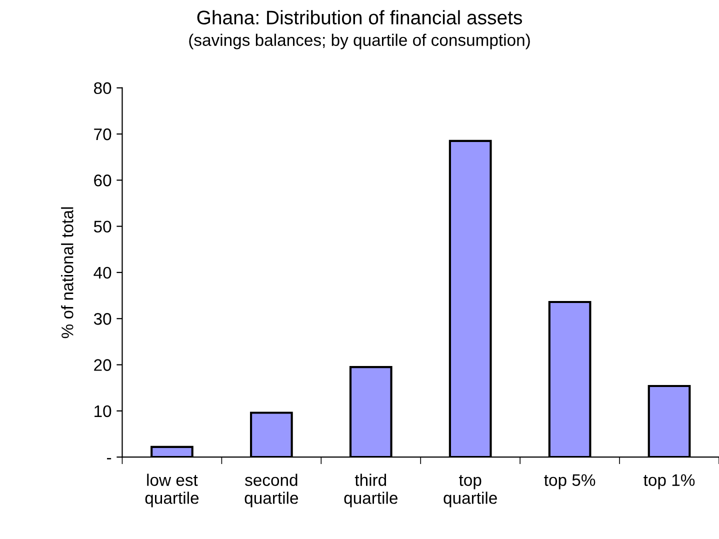 The height and width of the screenshot is (539, 719). I want to click on y-tick-label: 10, so click(103, 411).